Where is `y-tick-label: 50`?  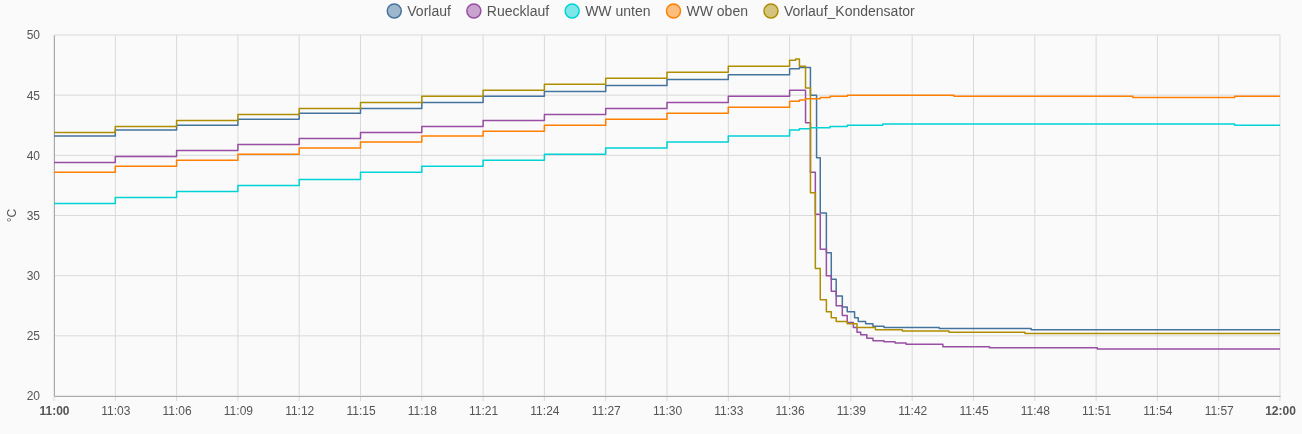 y-tick-label: 50 is located at coordinates (33, 35).